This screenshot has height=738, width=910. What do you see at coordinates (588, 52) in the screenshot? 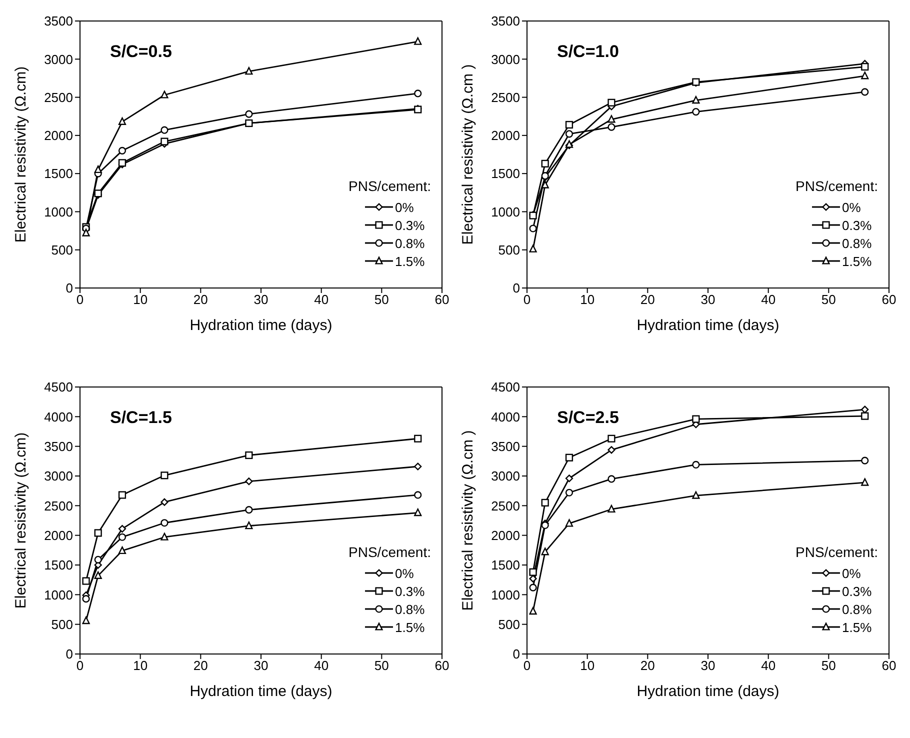
I see `text: S/C=1.0` at bounding box center [588, 52].